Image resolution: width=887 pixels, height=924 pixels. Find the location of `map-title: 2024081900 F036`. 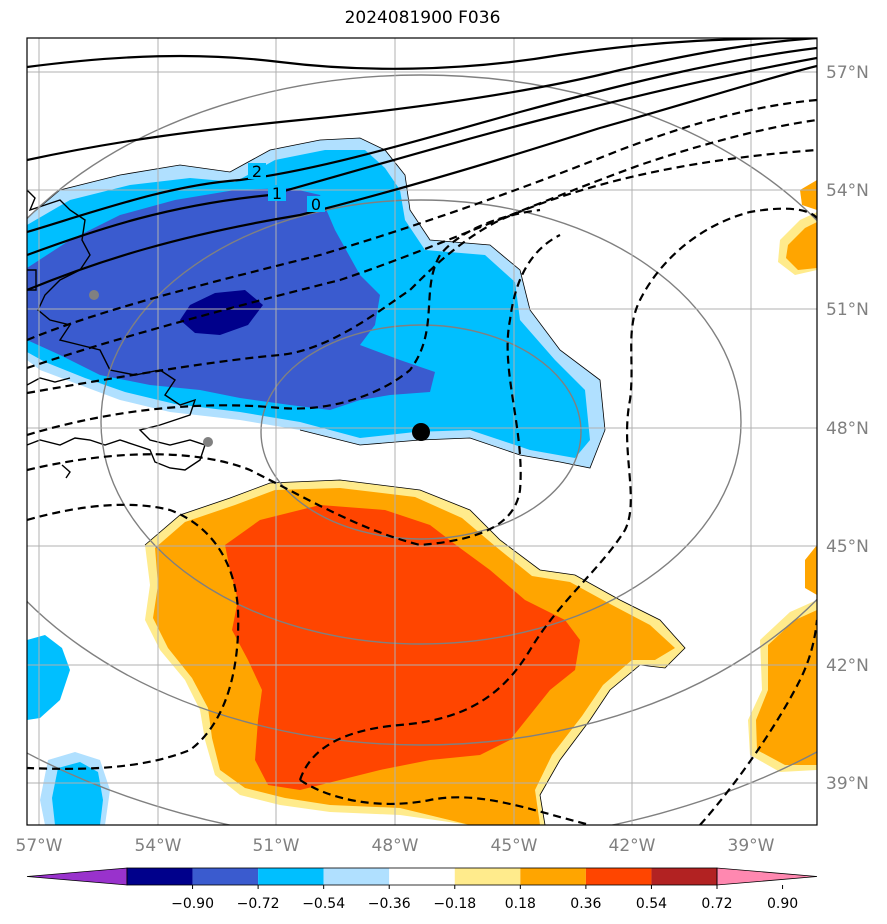

map-title: 2024081900 F036 is located at coordinates (422, 18).